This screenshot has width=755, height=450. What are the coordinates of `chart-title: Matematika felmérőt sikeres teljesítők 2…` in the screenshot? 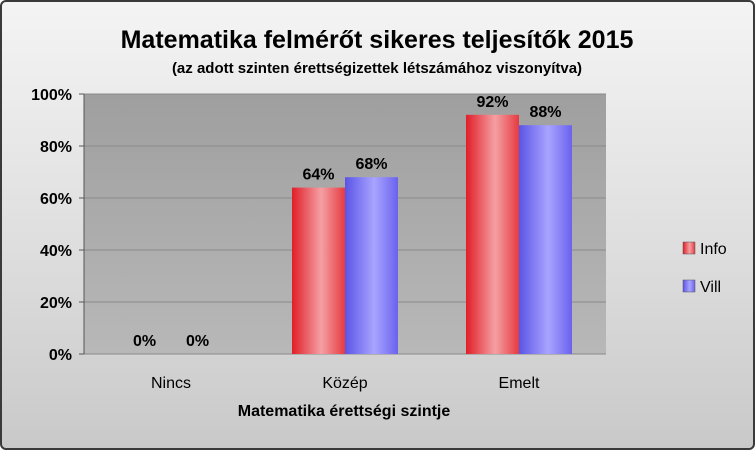 It's located at (377, 40).